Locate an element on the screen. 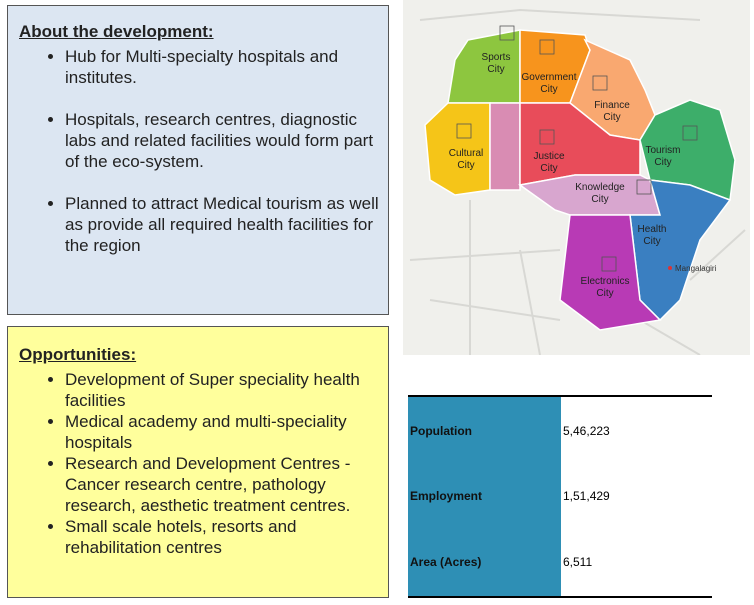 The image size is (754, 605). zone-label: Cultural is located at coordinates (466, 153).